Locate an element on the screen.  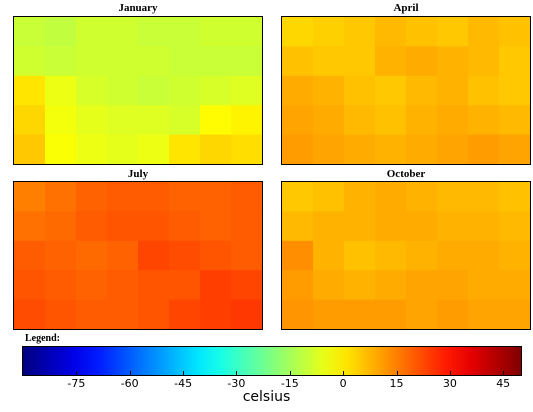
colorbar-unit-label: celsius is located at coordinates (266, 397).